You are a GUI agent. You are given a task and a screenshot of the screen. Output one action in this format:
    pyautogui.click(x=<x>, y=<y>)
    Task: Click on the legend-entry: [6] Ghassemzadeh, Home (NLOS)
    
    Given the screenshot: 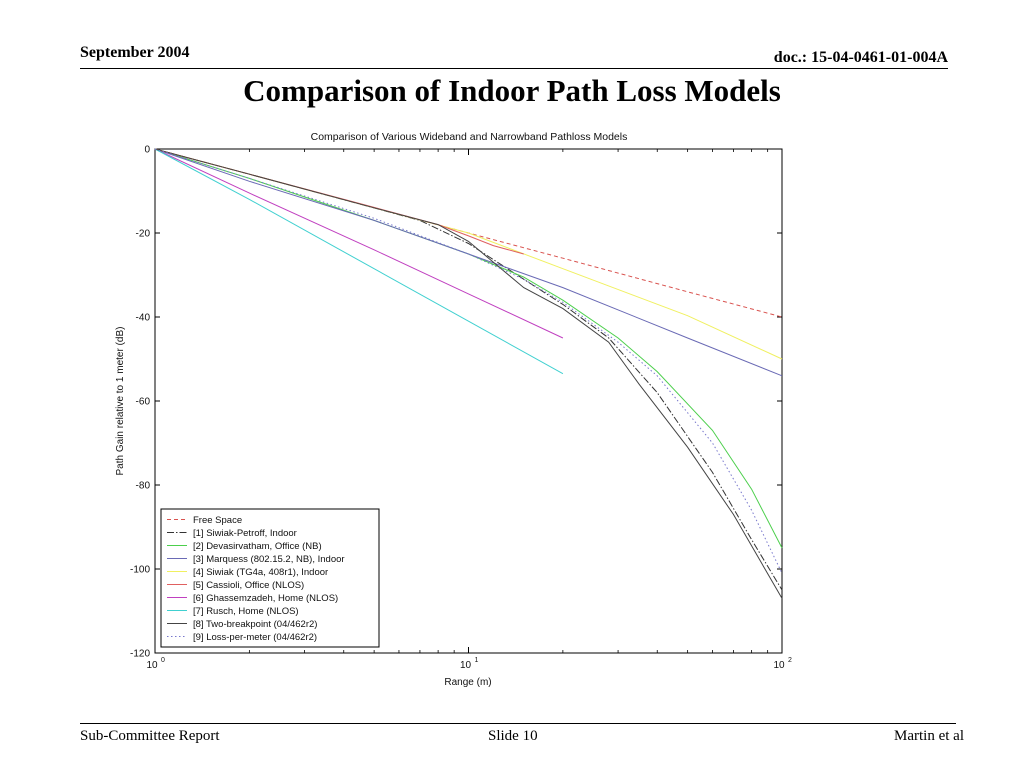 What is the action you would take?
    pyautogui.click(x=265, y=598)
    